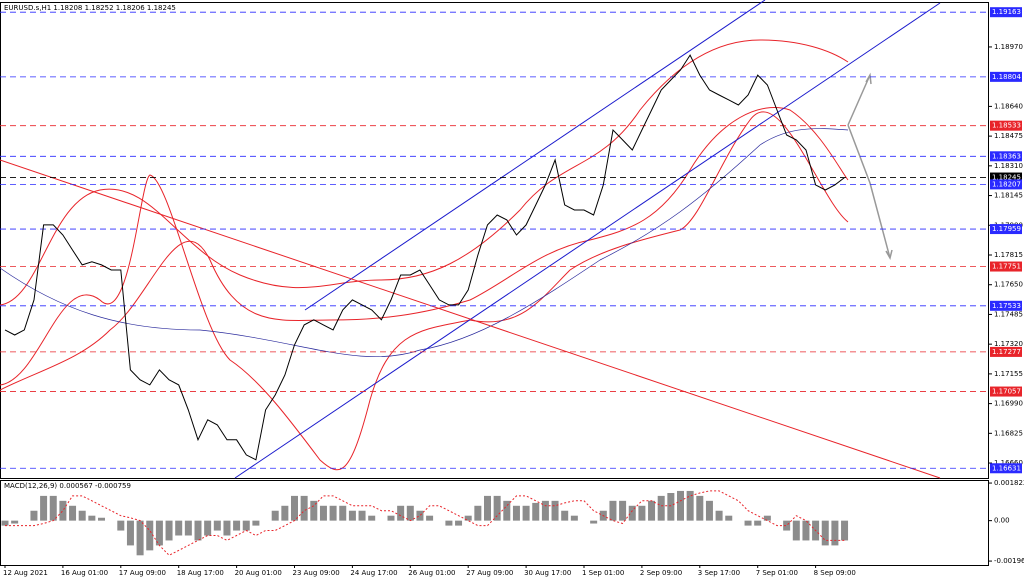 The height and width of the screenshot is (579, 1024). I want to click on macd-signal, so click(425, 523).